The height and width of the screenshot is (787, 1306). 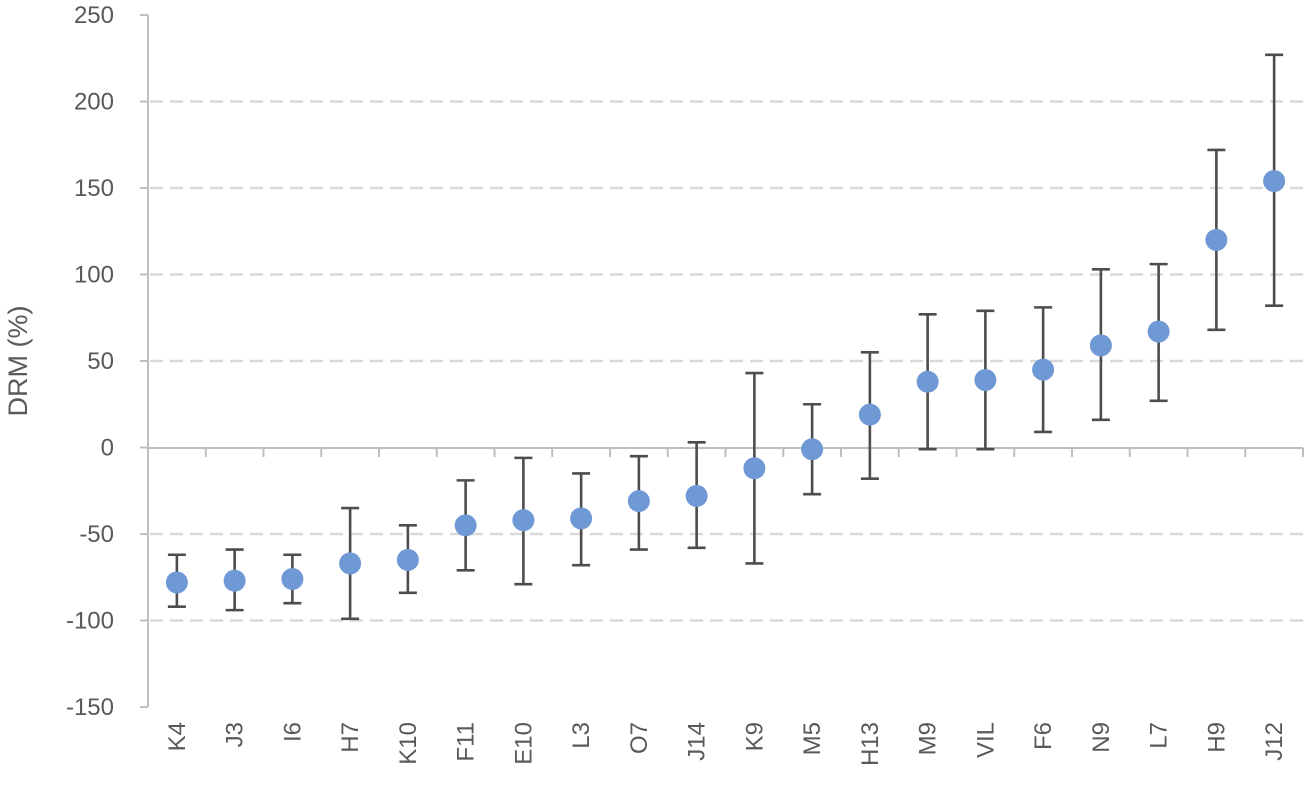 What do you see at coordinates (812, 738) in the screenshot?
I see `x-tick-label: M5` at bounding box center [812, 738].